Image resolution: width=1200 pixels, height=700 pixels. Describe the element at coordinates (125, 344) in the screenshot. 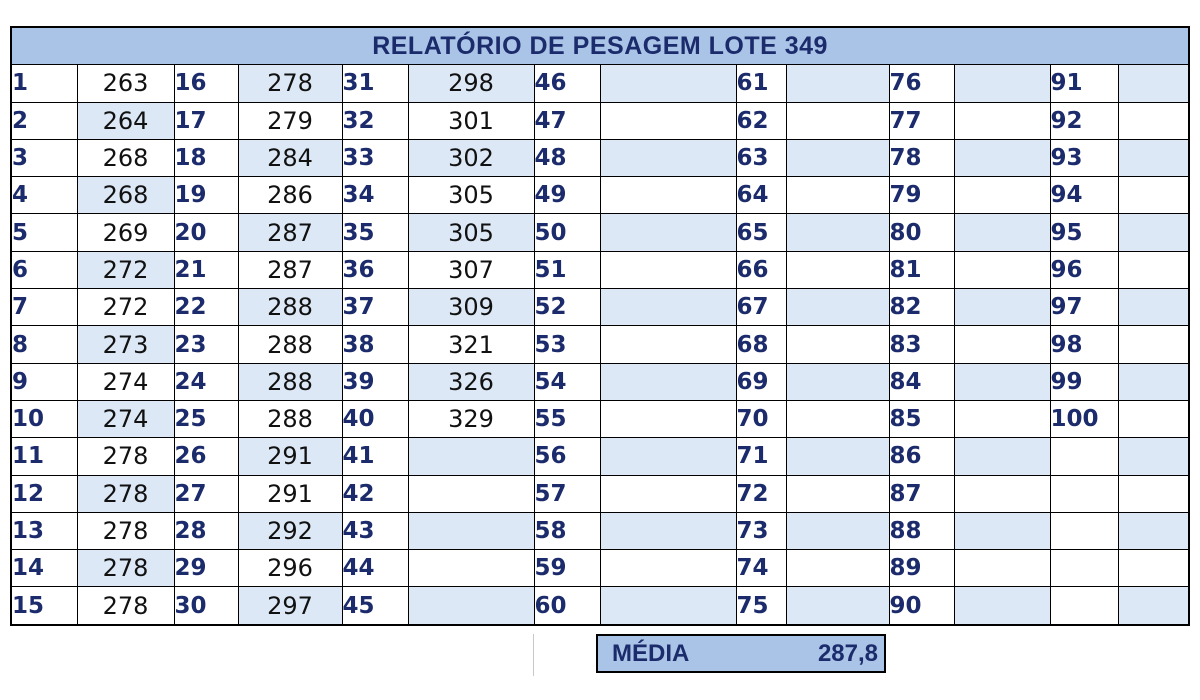

I see `weight-cell: 273` at that location.